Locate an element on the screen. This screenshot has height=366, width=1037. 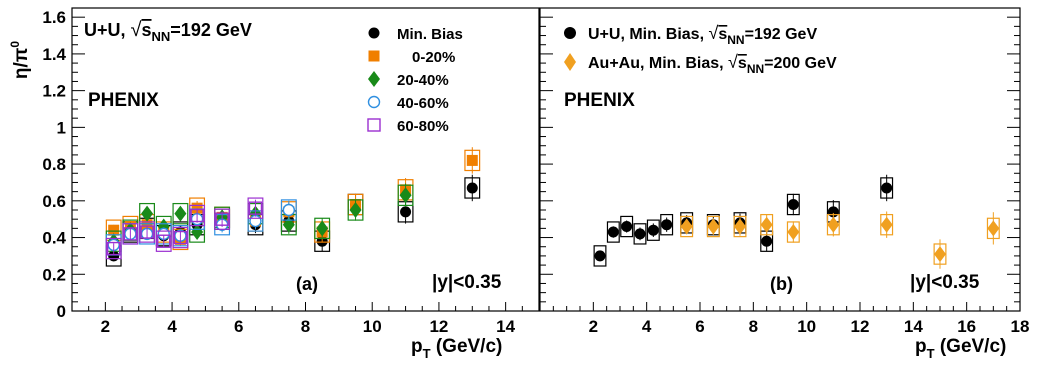
y-axis-title: η/π0 is located at coordinates (20, 60).